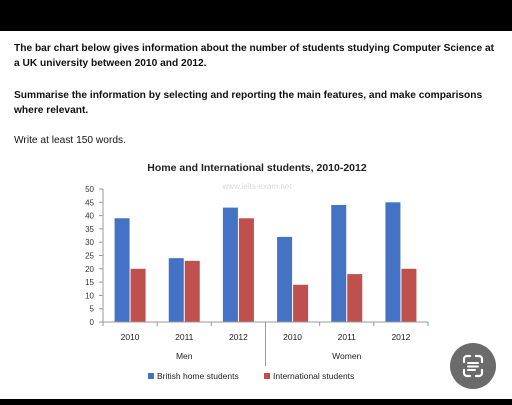 Image resolution: width=512 pixels, height=405 pixels. I want to click on y-tick-label: 30, so click(89, 242).